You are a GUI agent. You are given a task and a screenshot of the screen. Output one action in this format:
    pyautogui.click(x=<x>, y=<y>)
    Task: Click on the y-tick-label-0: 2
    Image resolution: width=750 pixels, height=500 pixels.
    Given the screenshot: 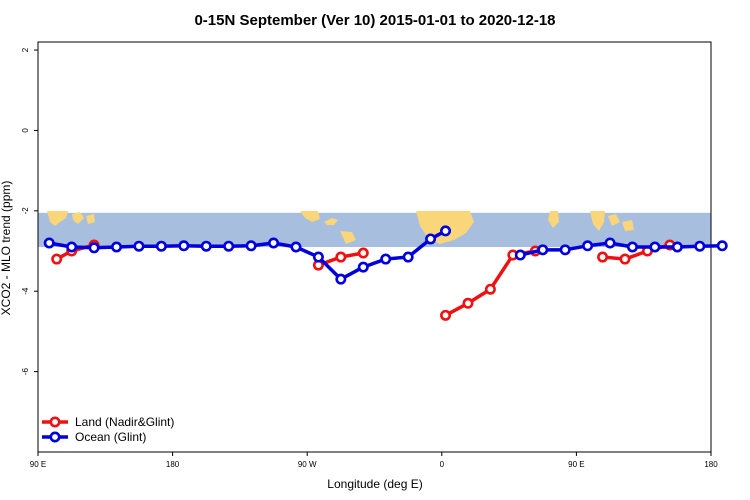 What is the action you would take?
    pyautogui.click(x=25, y=49)
    